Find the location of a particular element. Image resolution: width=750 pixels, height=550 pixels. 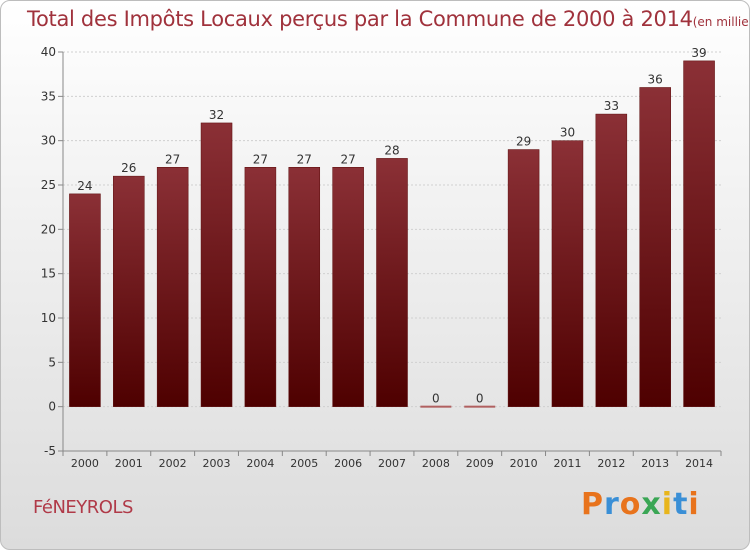

x-tick-label: 2002 is located at coordinates (173, 463).